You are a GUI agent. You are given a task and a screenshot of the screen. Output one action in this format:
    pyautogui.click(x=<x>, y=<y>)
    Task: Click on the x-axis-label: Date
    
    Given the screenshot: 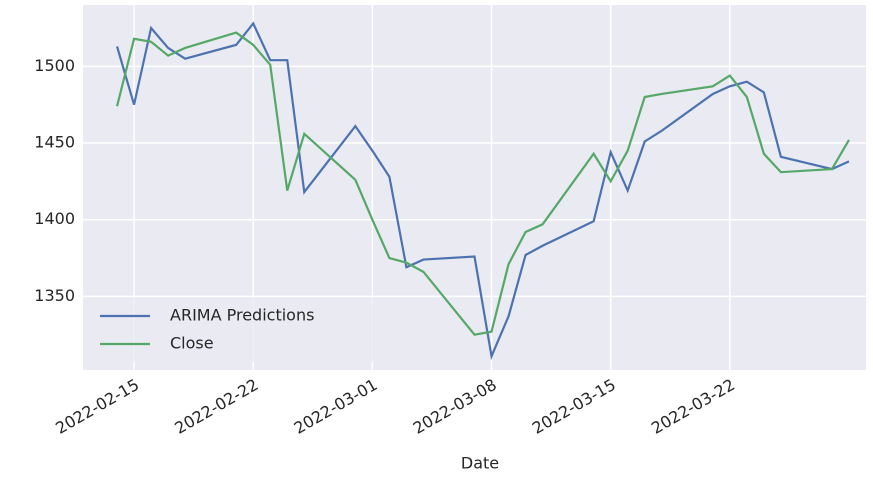 What is the action you would take?
    pyautogui.click(x=480, y=463)
    